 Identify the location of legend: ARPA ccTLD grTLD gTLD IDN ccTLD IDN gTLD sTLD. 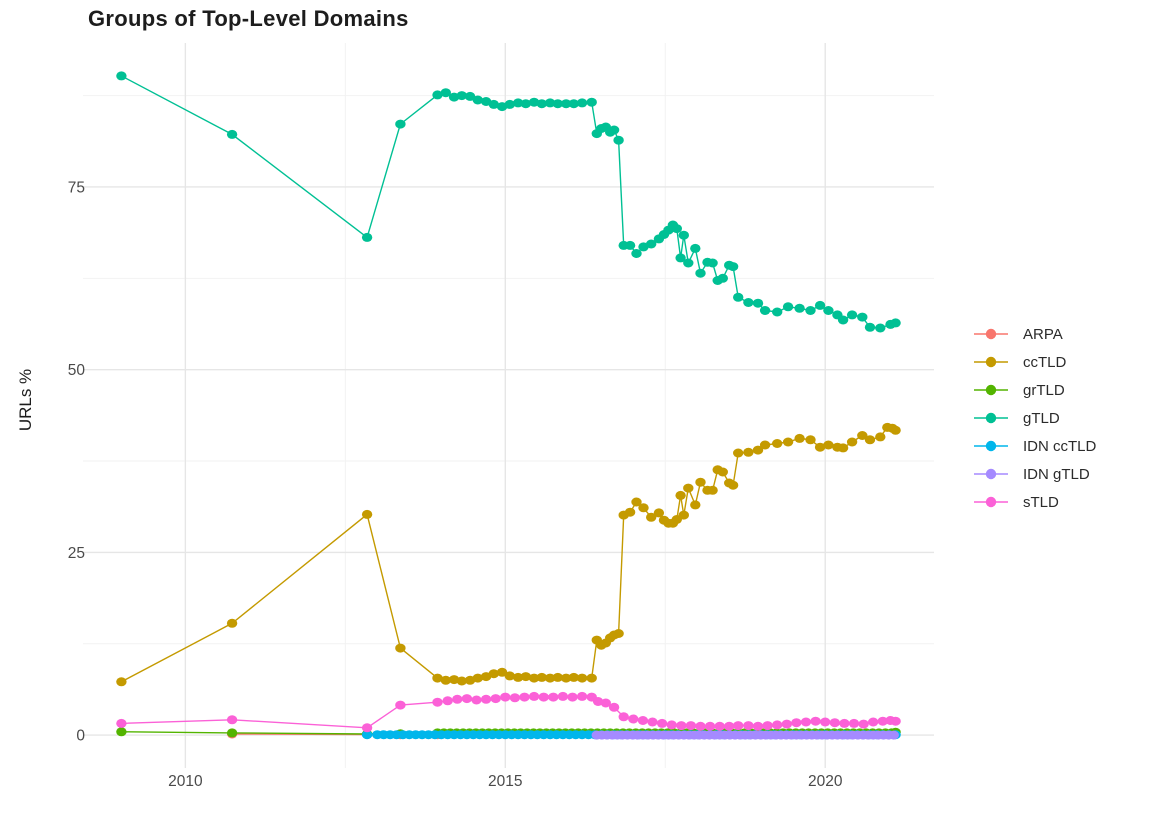
(1034, 418).